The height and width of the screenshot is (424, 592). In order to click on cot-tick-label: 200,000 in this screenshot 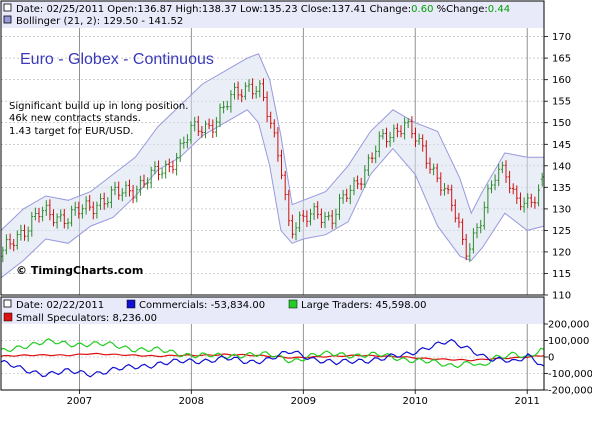, I will do `click(568, 325)`.